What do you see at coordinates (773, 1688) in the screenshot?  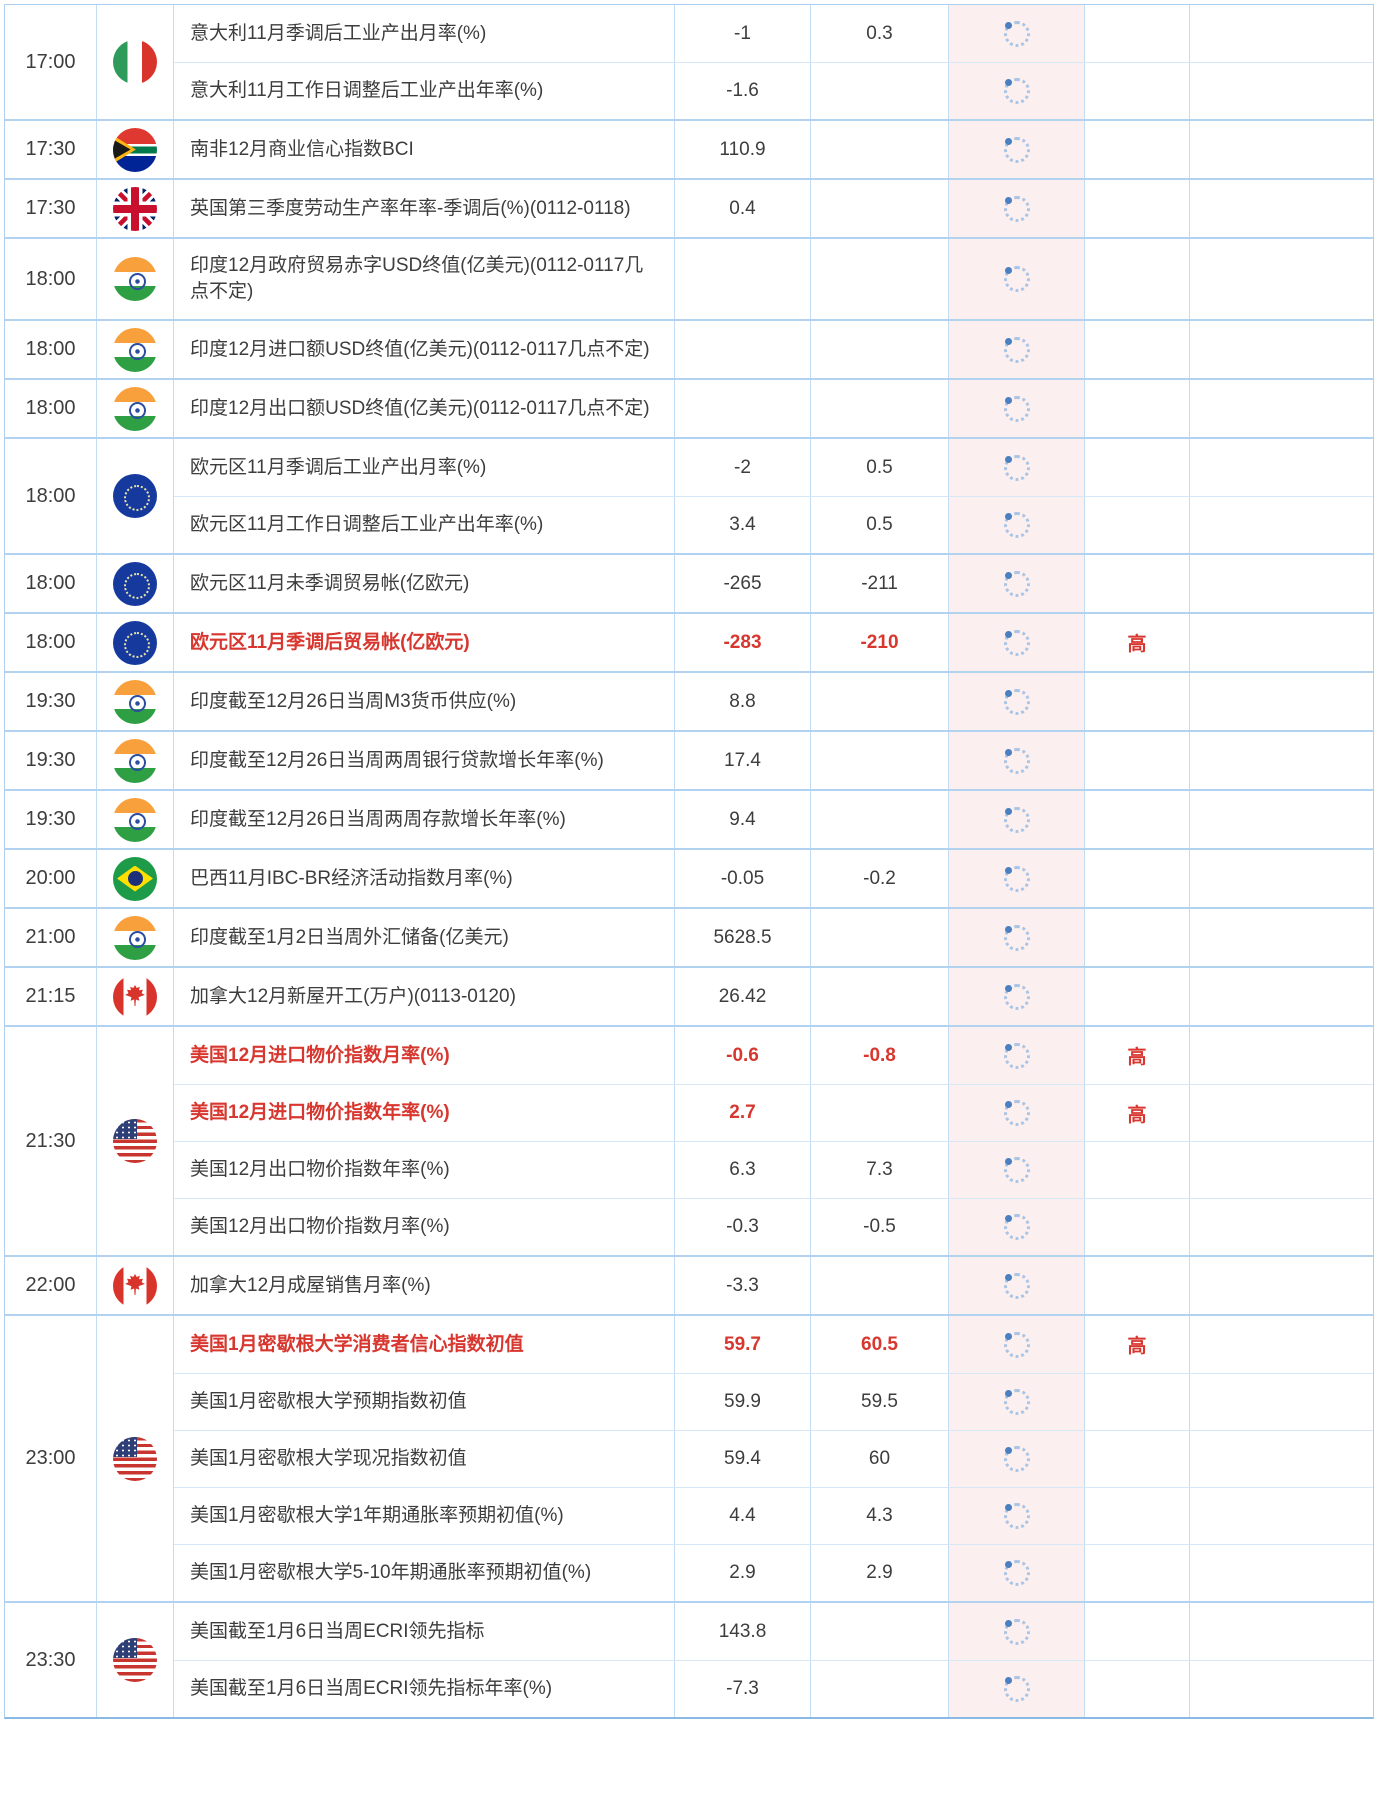 I see `event-row: 美国截至1月6日当周ECRI领先指标年率(%) -7.3` at bounding box center [773, 1688].